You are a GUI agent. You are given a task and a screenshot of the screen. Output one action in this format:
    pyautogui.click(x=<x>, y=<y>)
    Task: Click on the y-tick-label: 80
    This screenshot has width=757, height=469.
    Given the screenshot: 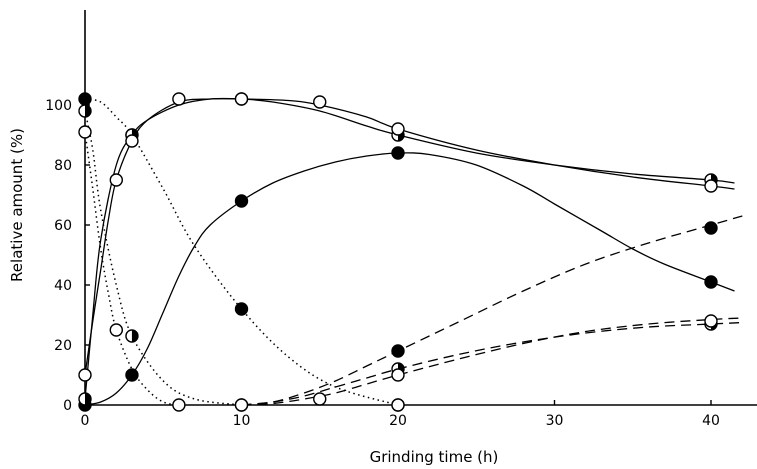 What is the action you would take?
    pyautogui.click(x=63, y=166)
    